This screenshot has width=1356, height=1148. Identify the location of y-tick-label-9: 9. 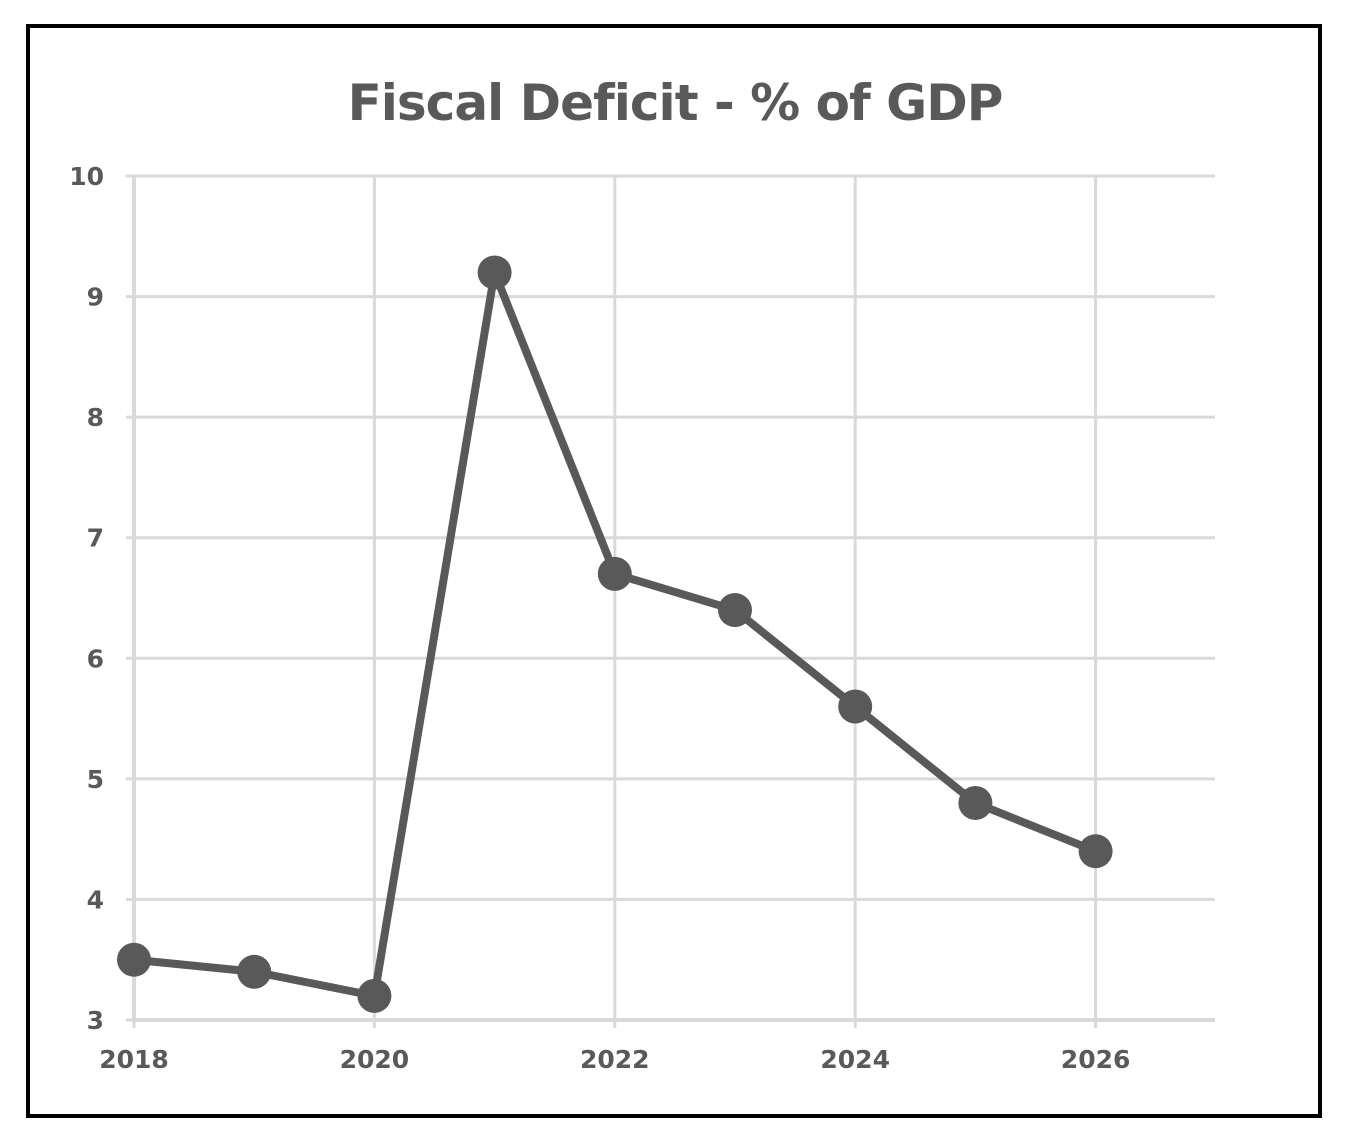
(95, 297).